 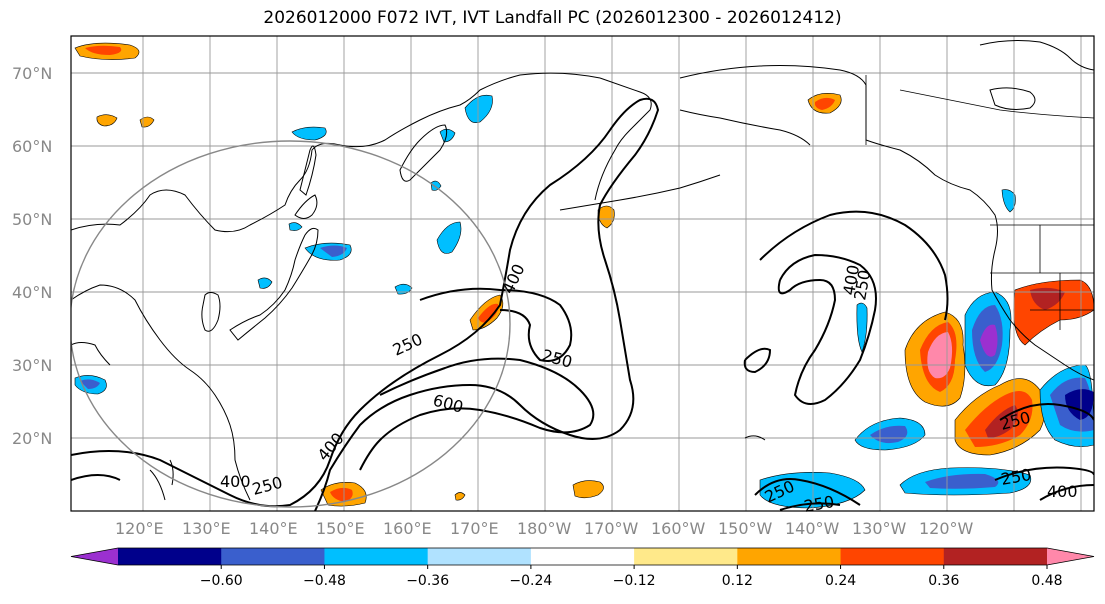 I want to click on colorbar-tick-label: −0.12, so click(x=634, y=581).